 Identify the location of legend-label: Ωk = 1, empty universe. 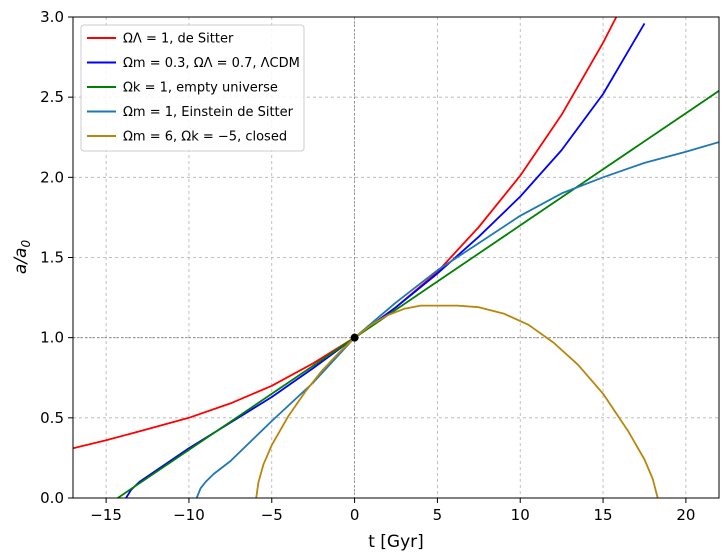
(200, 88).